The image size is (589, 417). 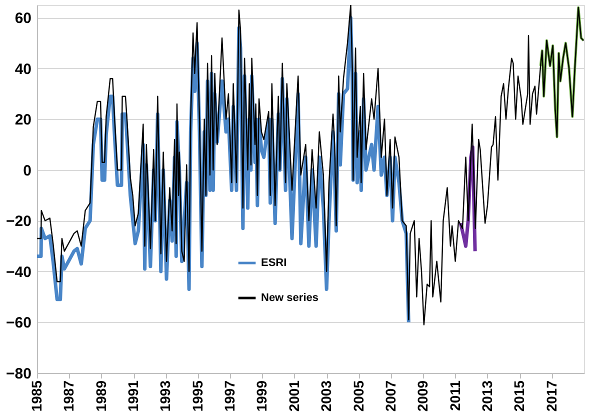 I want to click on legend-label: ESRI, so click(x=274, y=263).